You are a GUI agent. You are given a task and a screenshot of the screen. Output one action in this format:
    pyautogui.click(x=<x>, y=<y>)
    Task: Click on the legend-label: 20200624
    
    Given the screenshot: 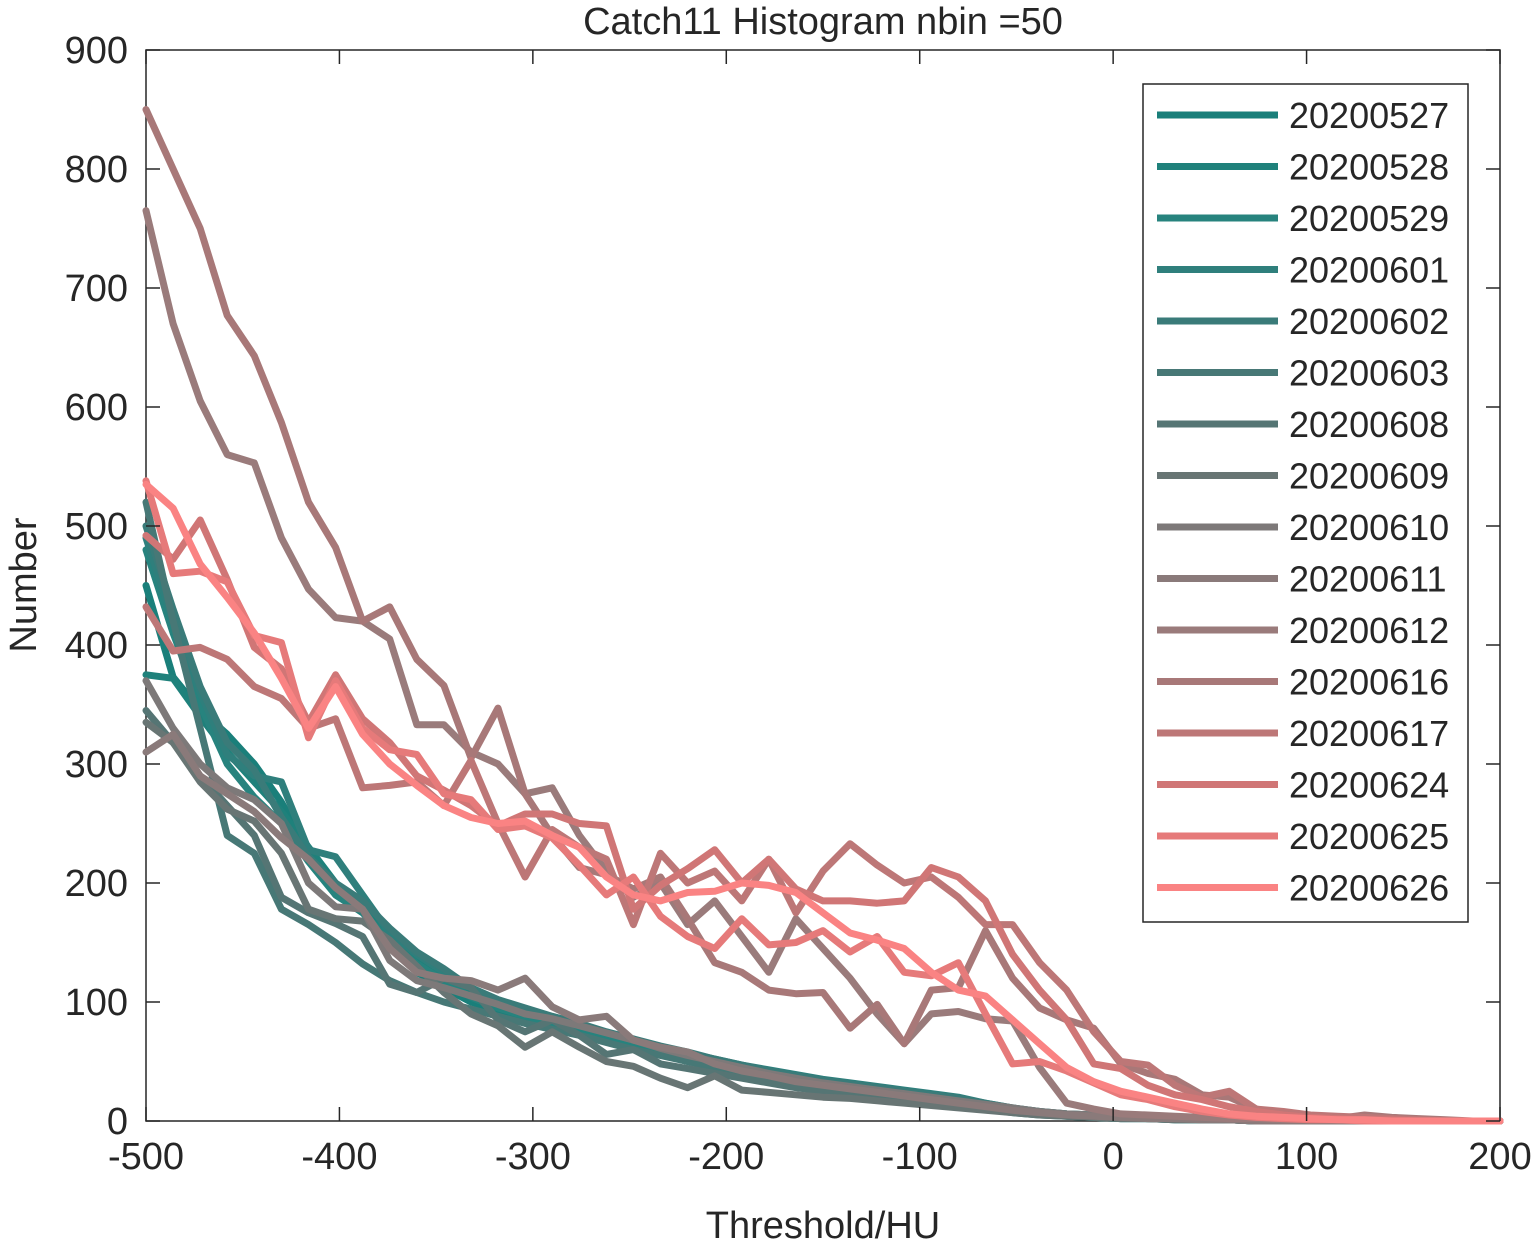 What is the action you would take?
    pyautogui.click(x=1369, y=785)
    